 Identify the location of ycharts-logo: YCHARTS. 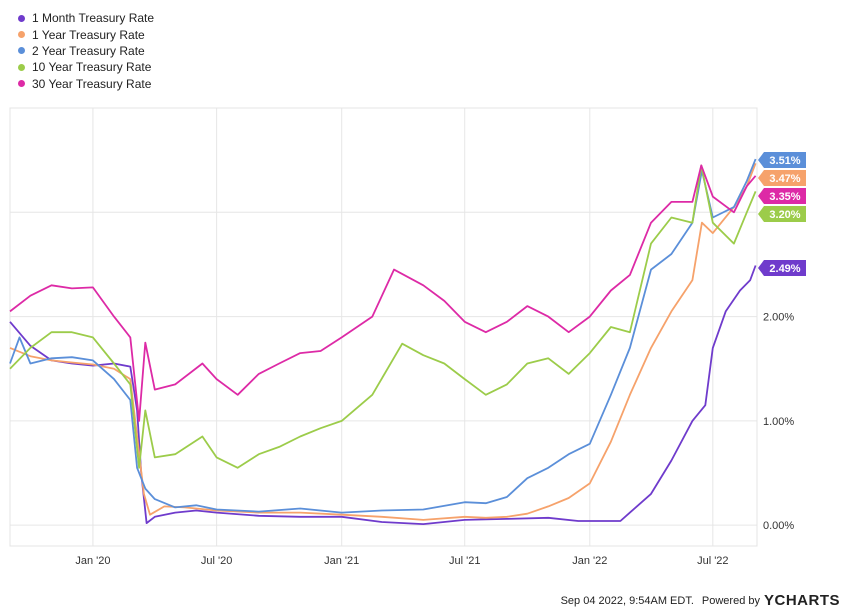
(801, 600).